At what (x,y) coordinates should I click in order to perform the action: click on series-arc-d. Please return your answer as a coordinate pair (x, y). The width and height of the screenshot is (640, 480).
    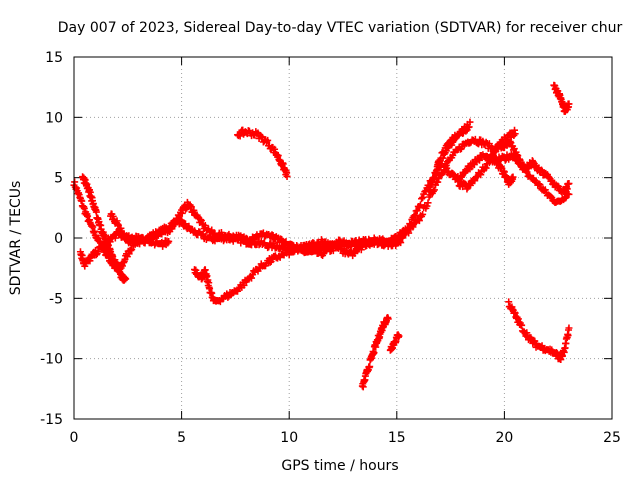
    Looking at the image, I should click on (140, 230).